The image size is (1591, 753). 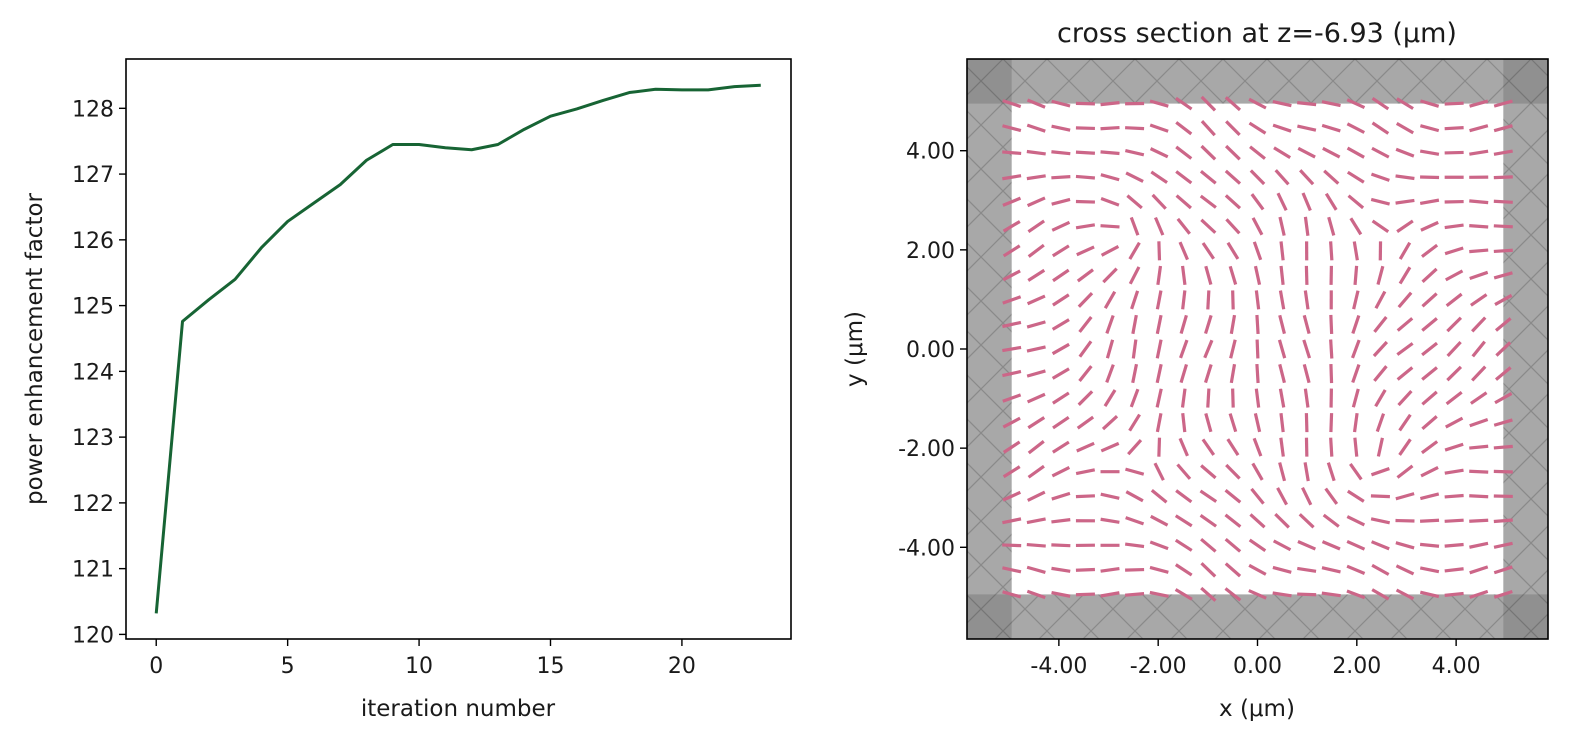 I want to click on pml-corner, so click(x=989, y=81).